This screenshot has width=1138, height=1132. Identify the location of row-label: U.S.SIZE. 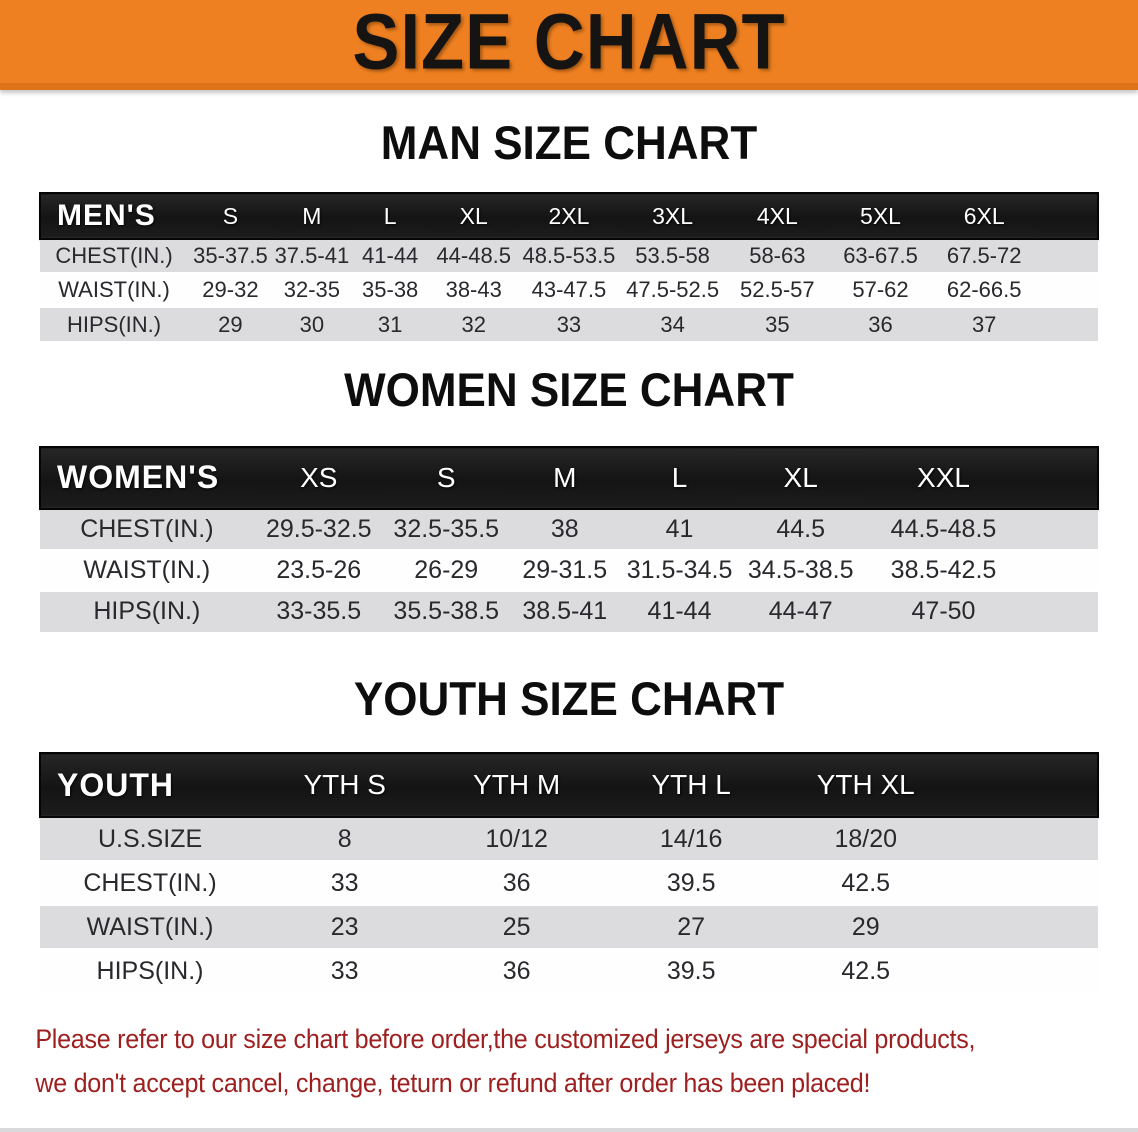
(150, 838).